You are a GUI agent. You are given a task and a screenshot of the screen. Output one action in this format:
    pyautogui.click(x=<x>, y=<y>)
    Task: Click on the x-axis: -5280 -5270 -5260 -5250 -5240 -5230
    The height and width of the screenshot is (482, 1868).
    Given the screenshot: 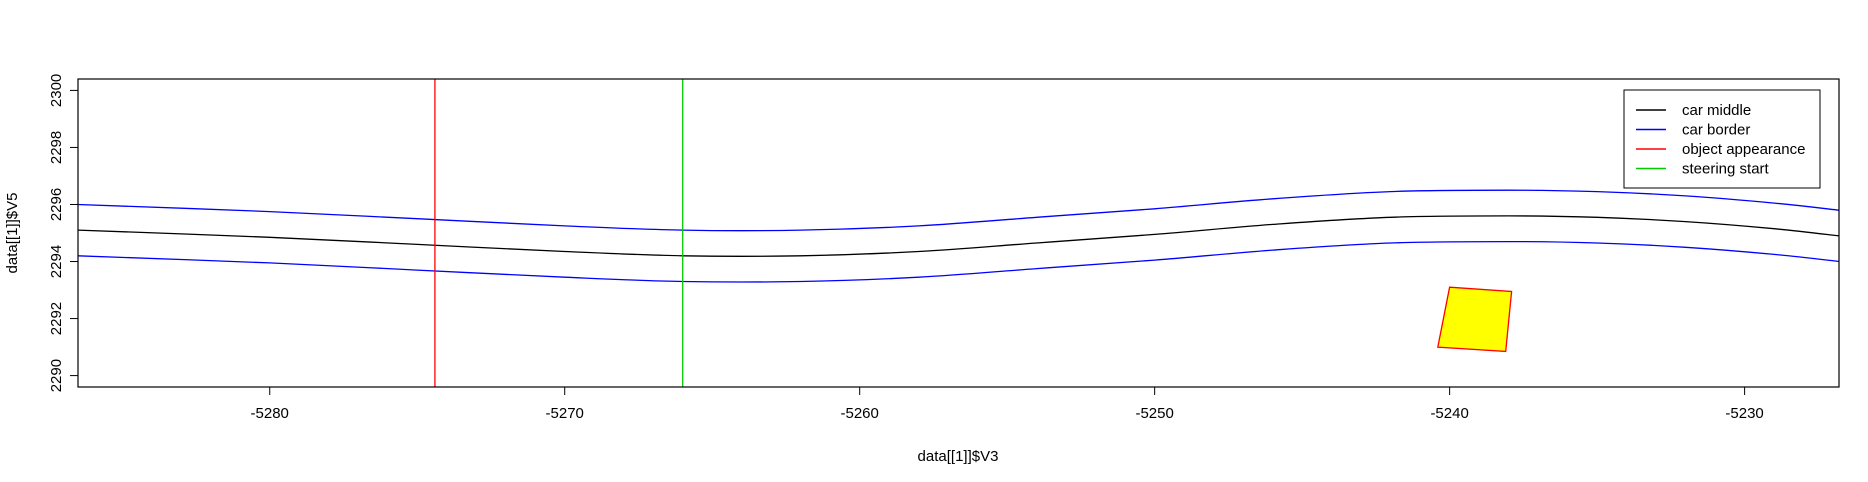 What is the action you would take?
    pyautogui.click(x=1007, y=404)
    